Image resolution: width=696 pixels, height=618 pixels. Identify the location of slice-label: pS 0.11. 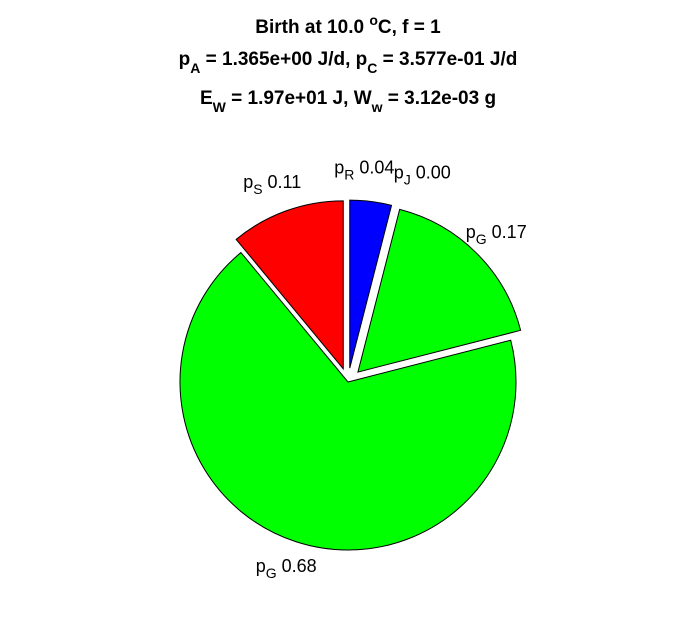
(272, 184).